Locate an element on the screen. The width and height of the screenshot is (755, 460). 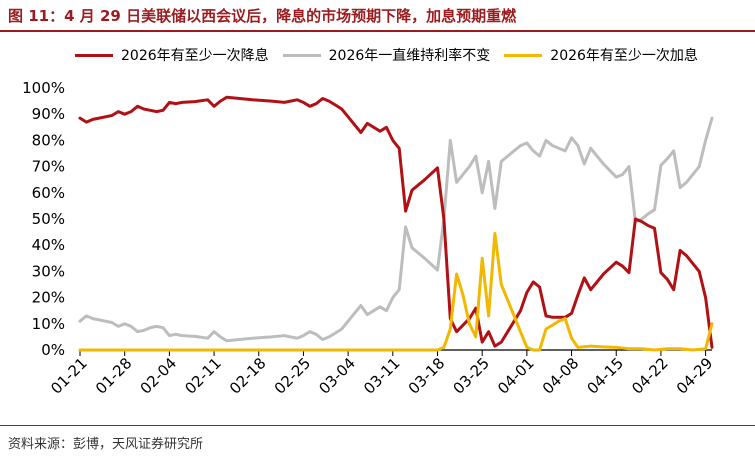
x-tick-label: 02-11 is located at coordinates (203, 376).